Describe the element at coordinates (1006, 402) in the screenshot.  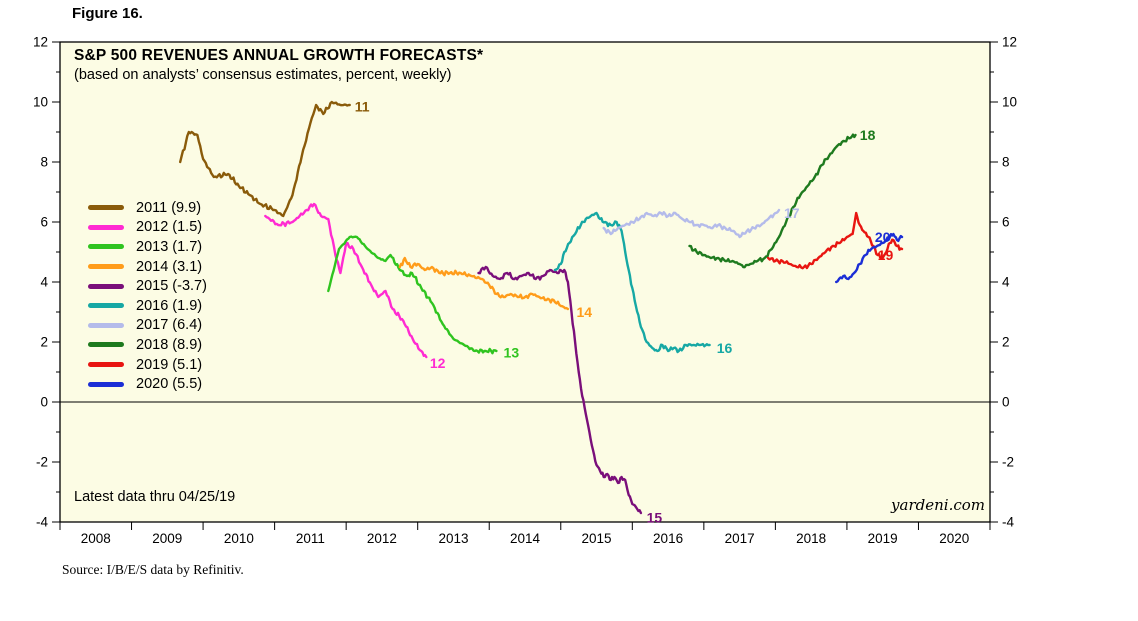
I see `y-axis-label-right: 0` at that location.